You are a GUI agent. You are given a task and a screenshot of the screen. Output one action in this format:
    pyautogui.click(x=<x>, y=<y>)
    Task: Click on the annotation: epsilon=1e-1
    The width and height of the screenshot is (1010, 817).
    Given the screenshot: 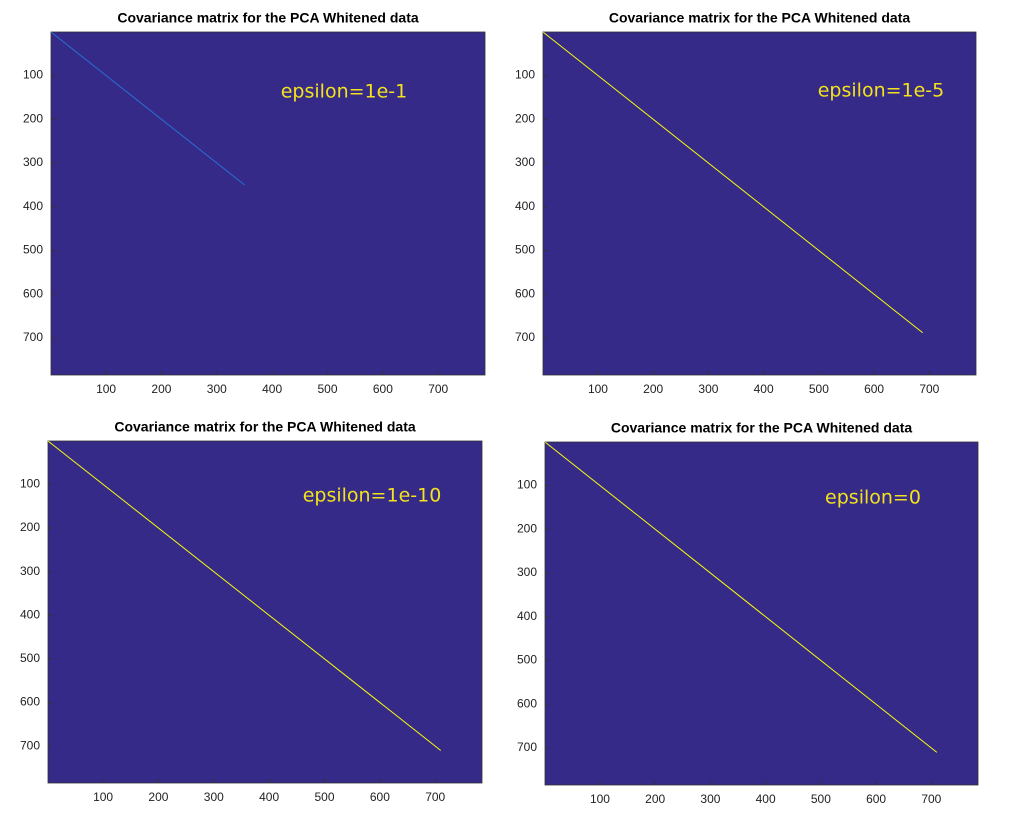 What is the action you would take?
    pyautogui.click(x=344, y=92)
    